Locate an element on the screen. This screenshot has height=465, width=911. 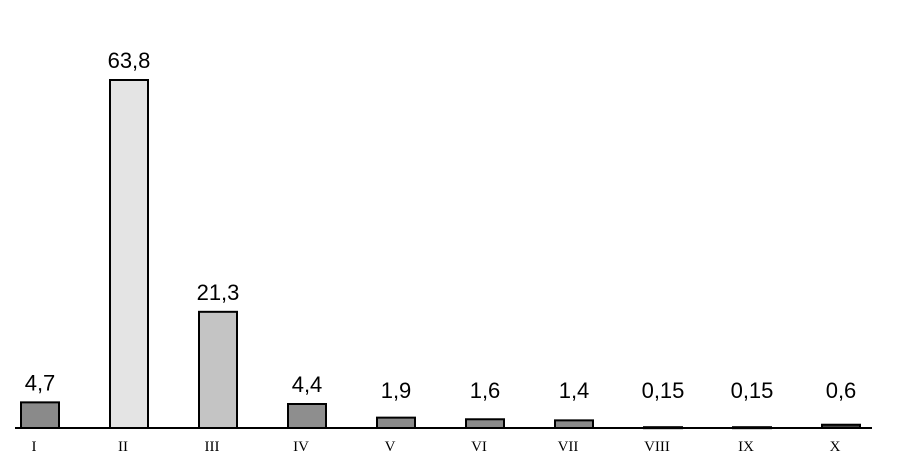
category-label: VI is located at coordinates (479, 447).